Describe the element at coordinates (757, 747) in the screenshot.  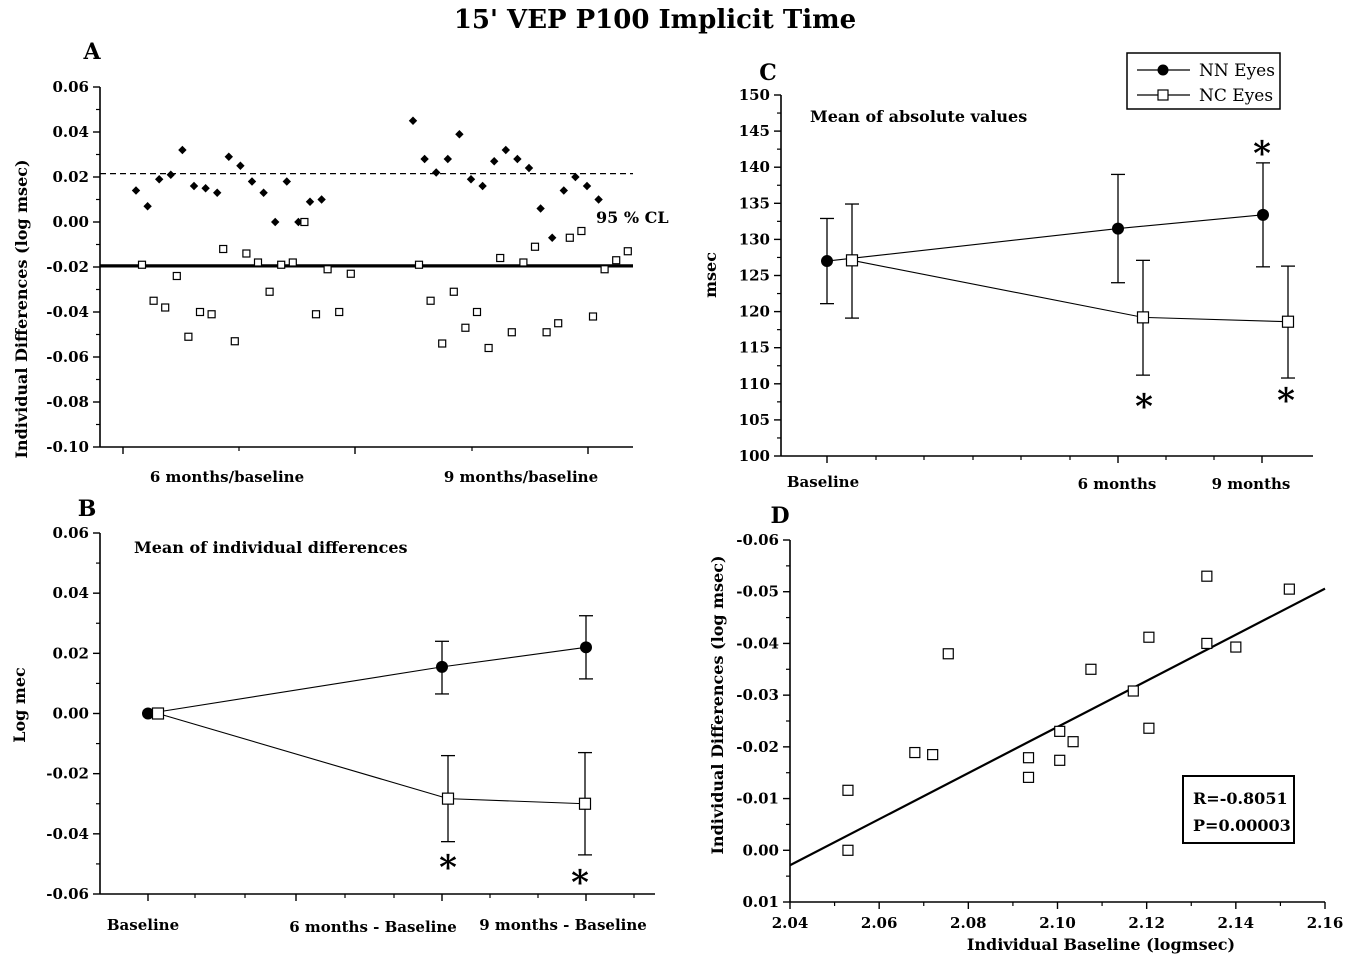
I see `panel-d-ytick-label: -0.02` at that location.